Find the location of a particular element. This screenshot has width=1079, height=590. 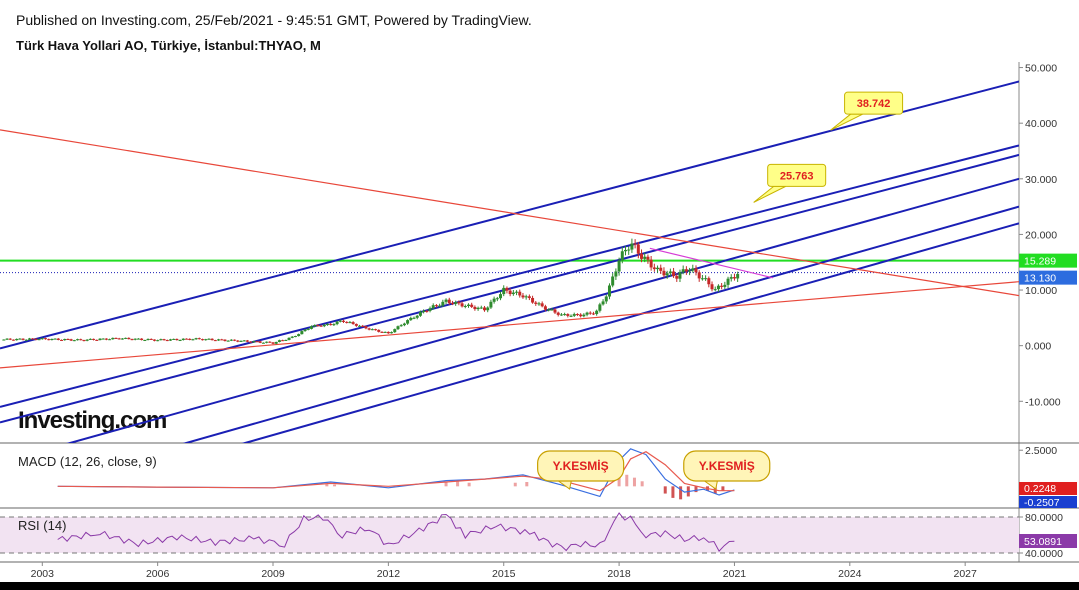

time-axis-label: 2027 is located at coordinates (965, 574).